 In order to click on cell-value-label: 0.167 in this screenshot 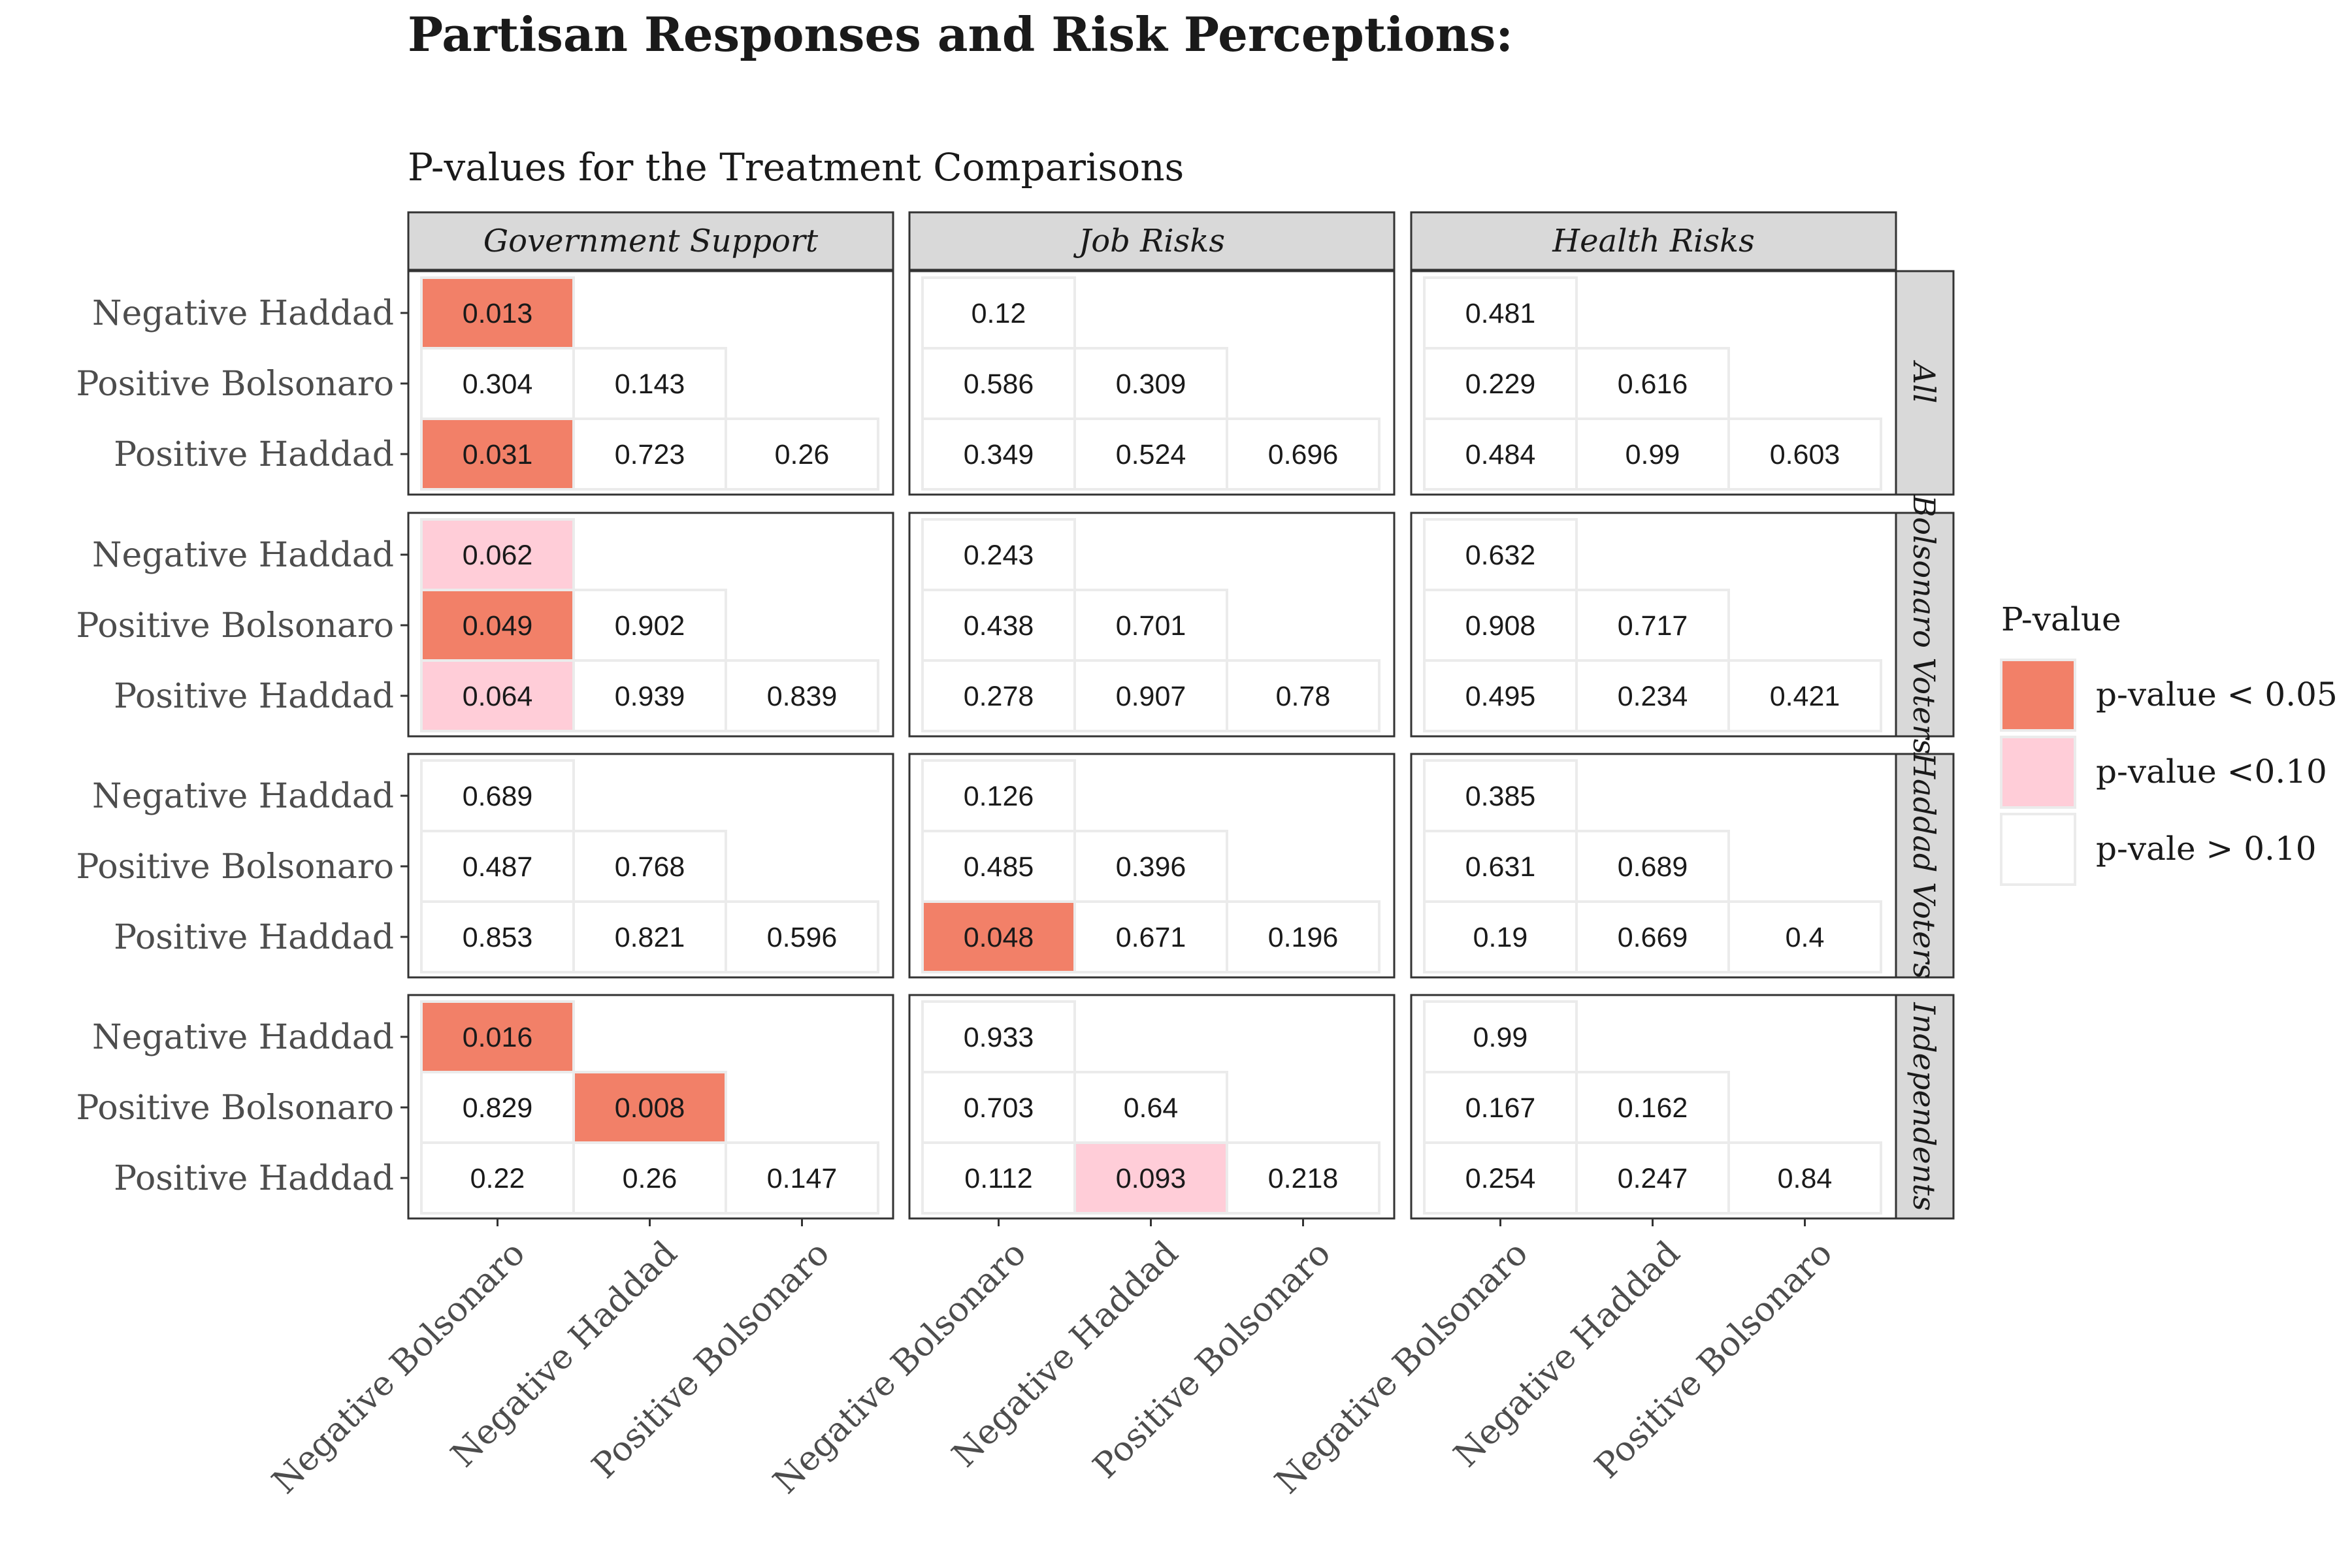, I will do `click(1500, 1108)`.